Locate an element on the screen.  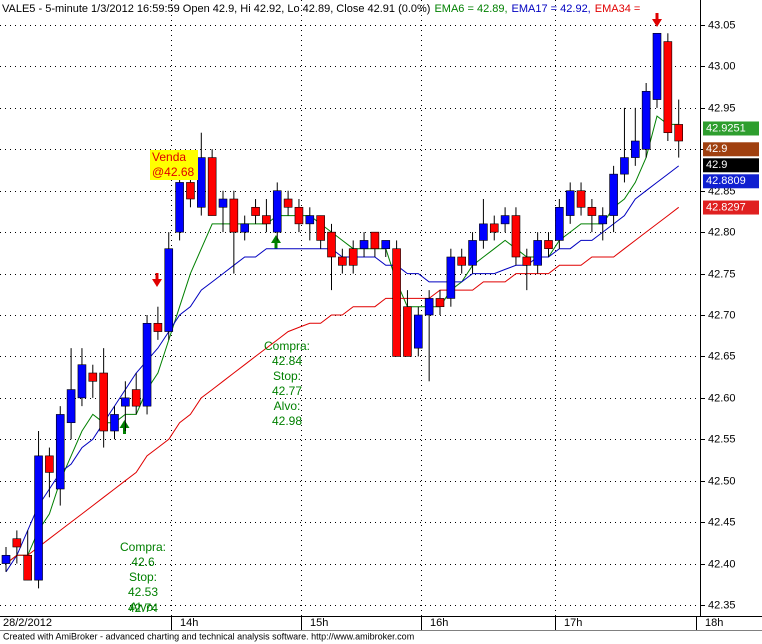
y-tick-label: 42.55 is located at coordinates (722, 439).